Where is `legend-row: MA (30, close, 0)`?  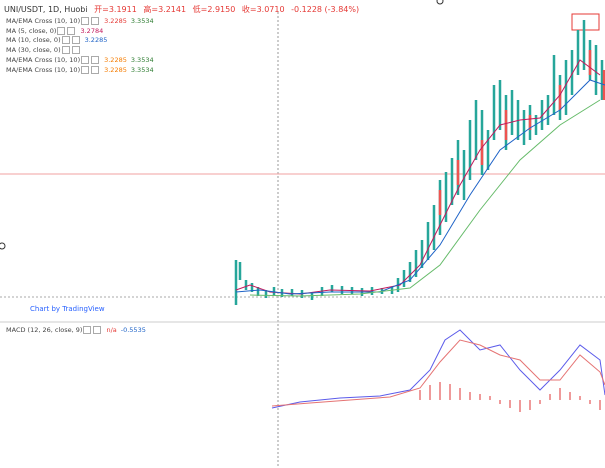
legend-row: MA (30, close, 0) is located at coordinates (43, 50).